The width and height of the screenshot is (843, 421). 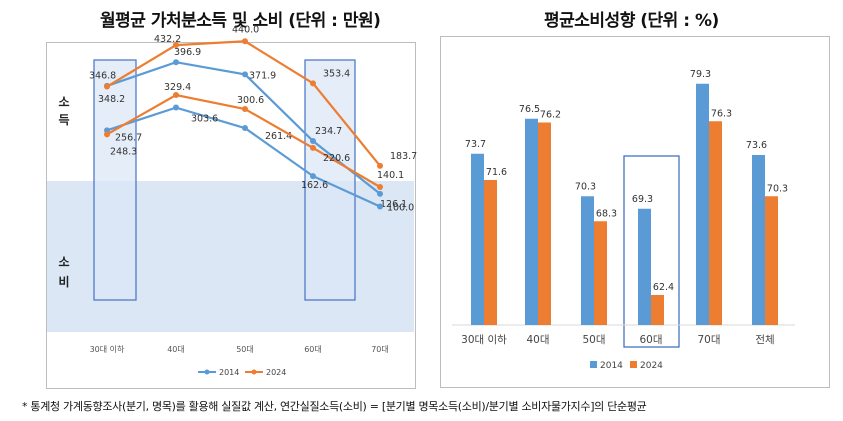 What do you see at coordinates (102, 76) in the screenshot?
I see `data-label-income-2024-30대 이하: 346.8` at bounding box center [102, 76].